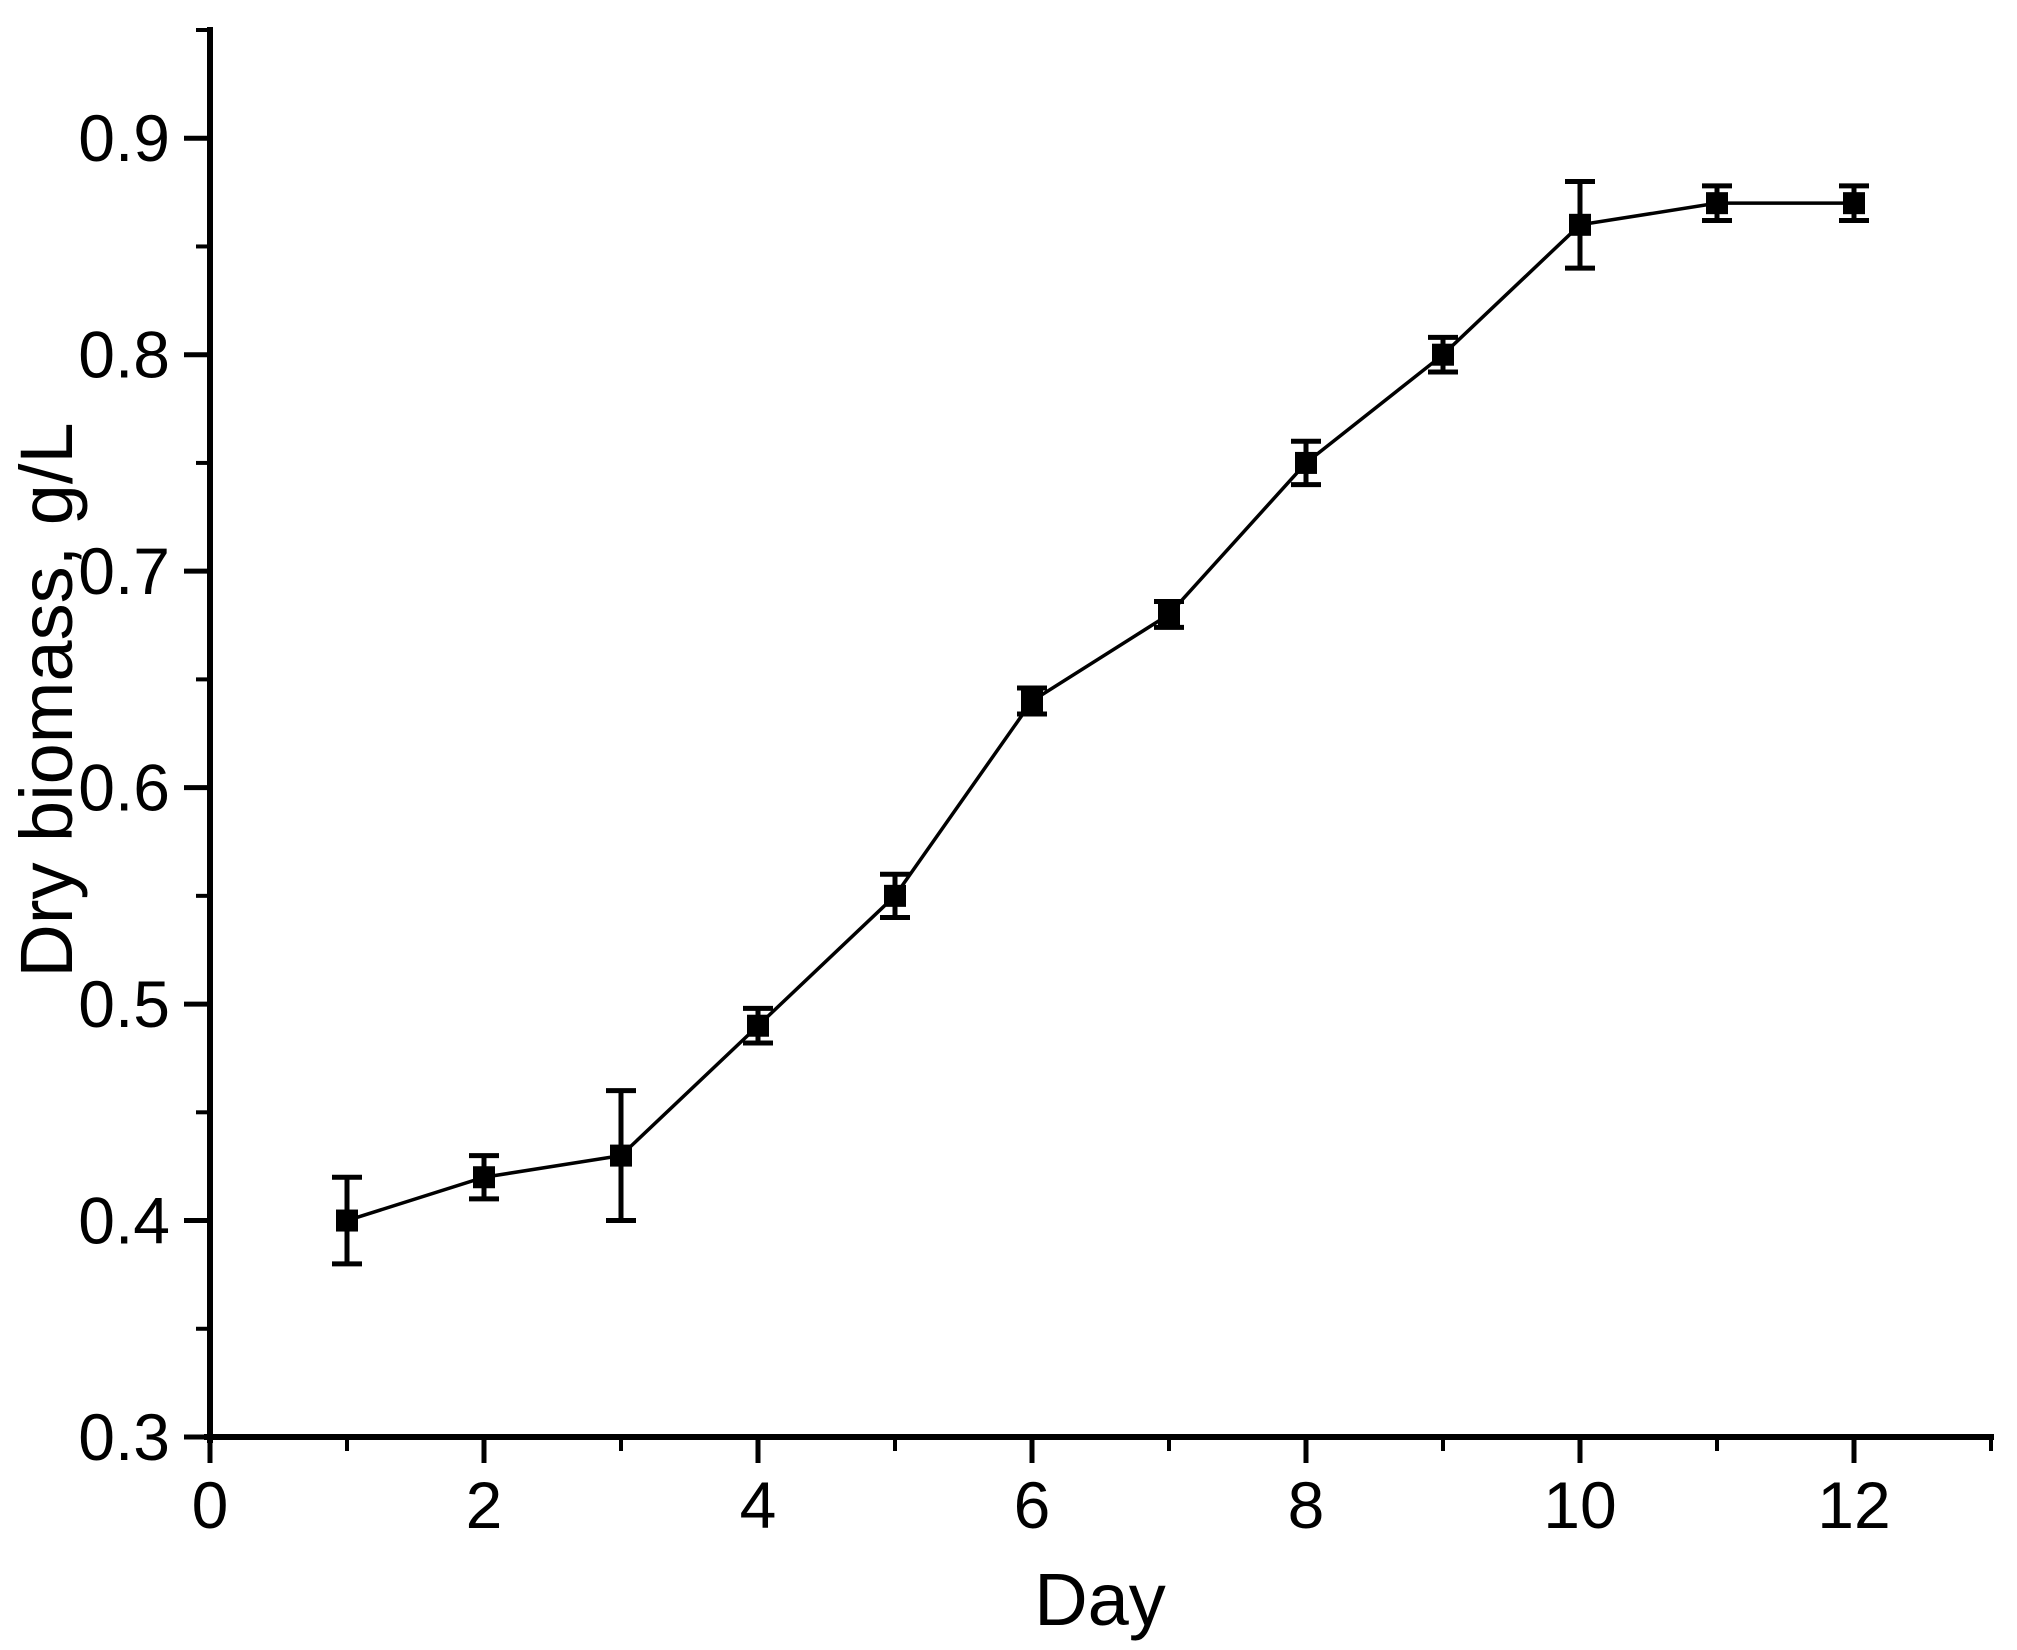 This screenshot has width=2017, height=1650. Describe the element at coordinates (484, 1505) in the screenshot. I see `x-tick-label: 2` at that location.